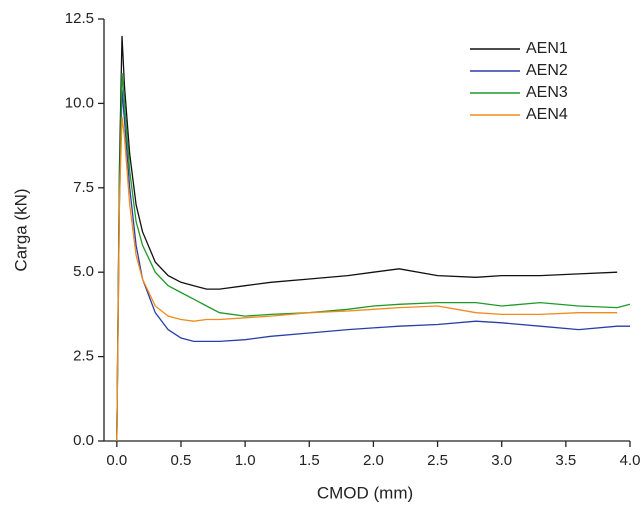  I want to click on y-tick-label: 12.5, so click(79, 18).